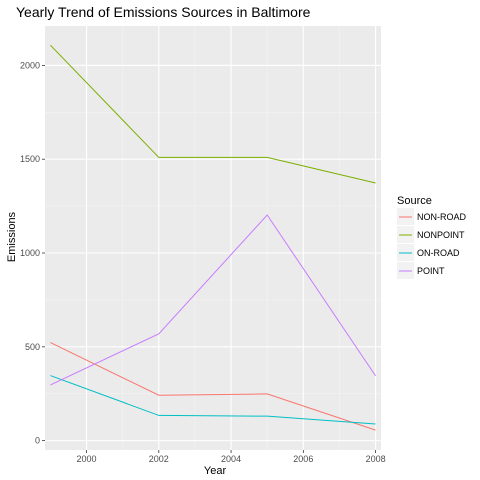 This screenshot has height=480, width=480. I want to click on x-tick-label: 2006, so click(303, 459).